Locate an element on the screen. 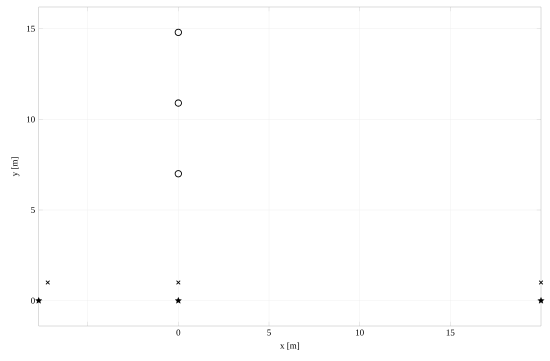 The image size is (550, 361). x-tick-label: 15 is located at coordinates (450, 333).